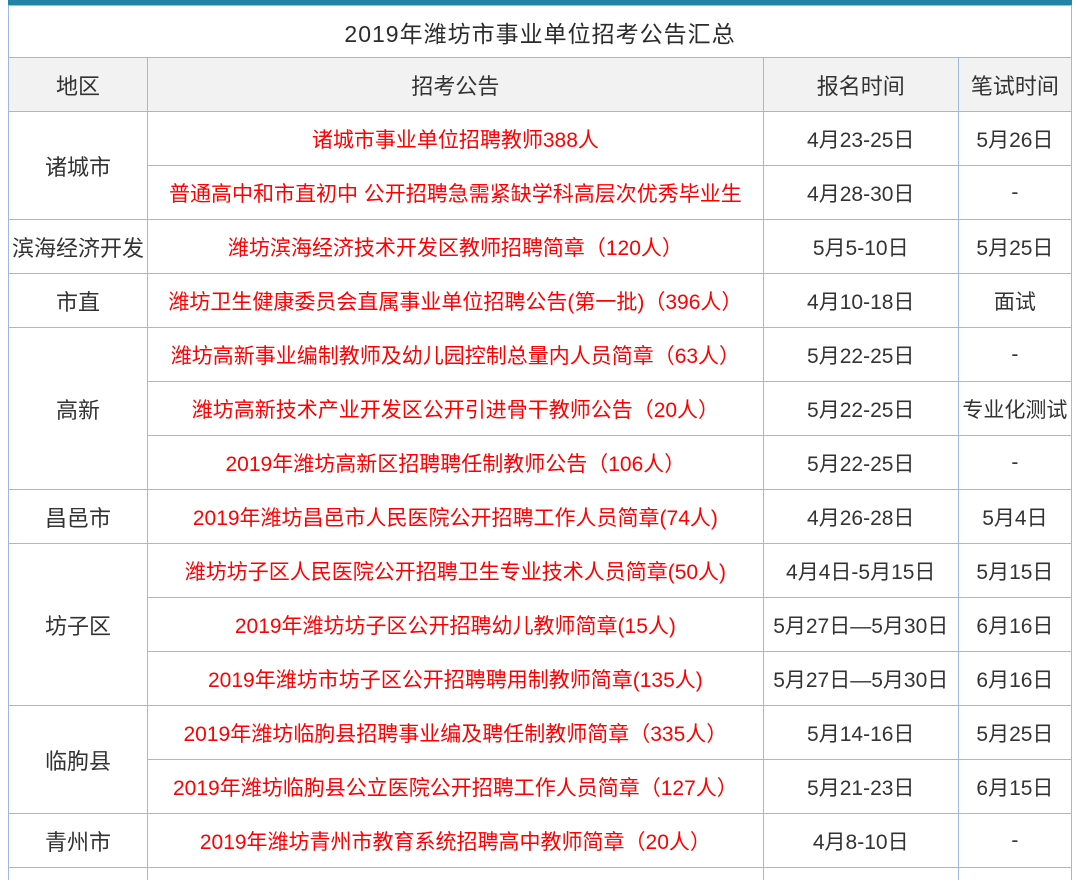 This screenshot has width=1080, height=885. Describe the element at coordinates (1015, 138) in the screenshot. I see `exam-date-cell: 5月26日` at that location.